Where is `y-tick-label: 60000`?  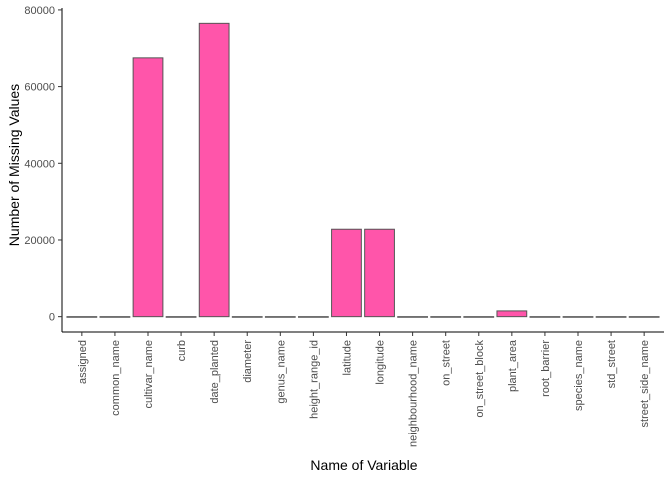 y-tick-label: 60000 is located at coordinates (39, 88).